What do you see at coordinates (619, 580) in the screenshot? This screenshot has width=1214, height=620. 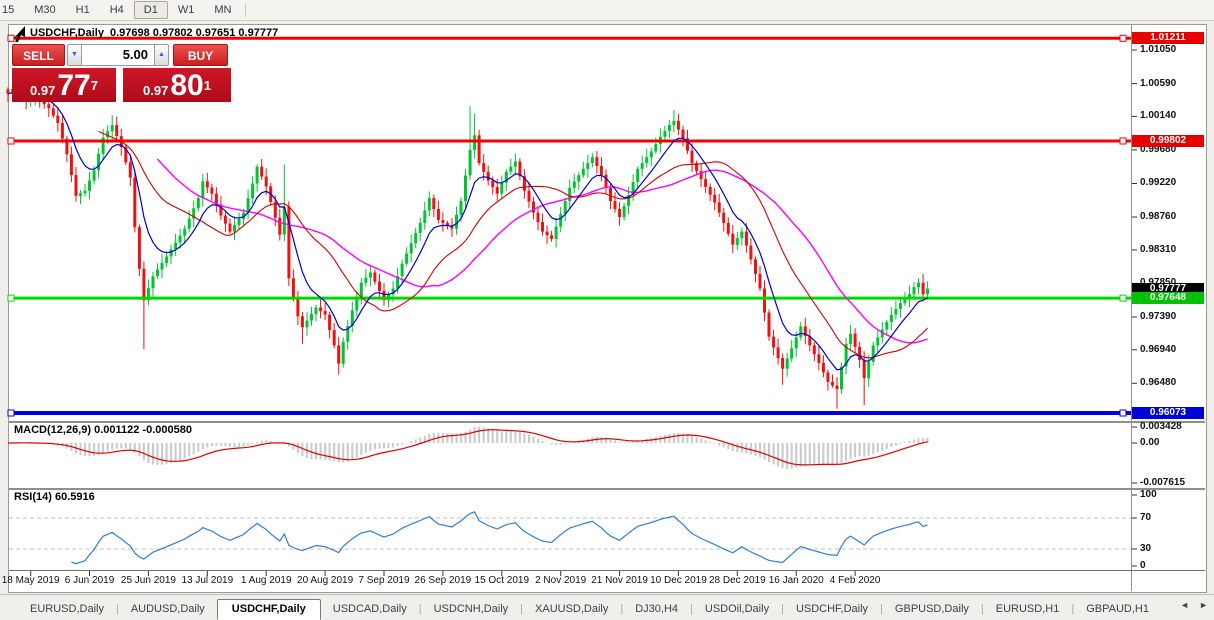 I see `date-axis-label: 21 Nov 2019` at bounding box center [619, 580].